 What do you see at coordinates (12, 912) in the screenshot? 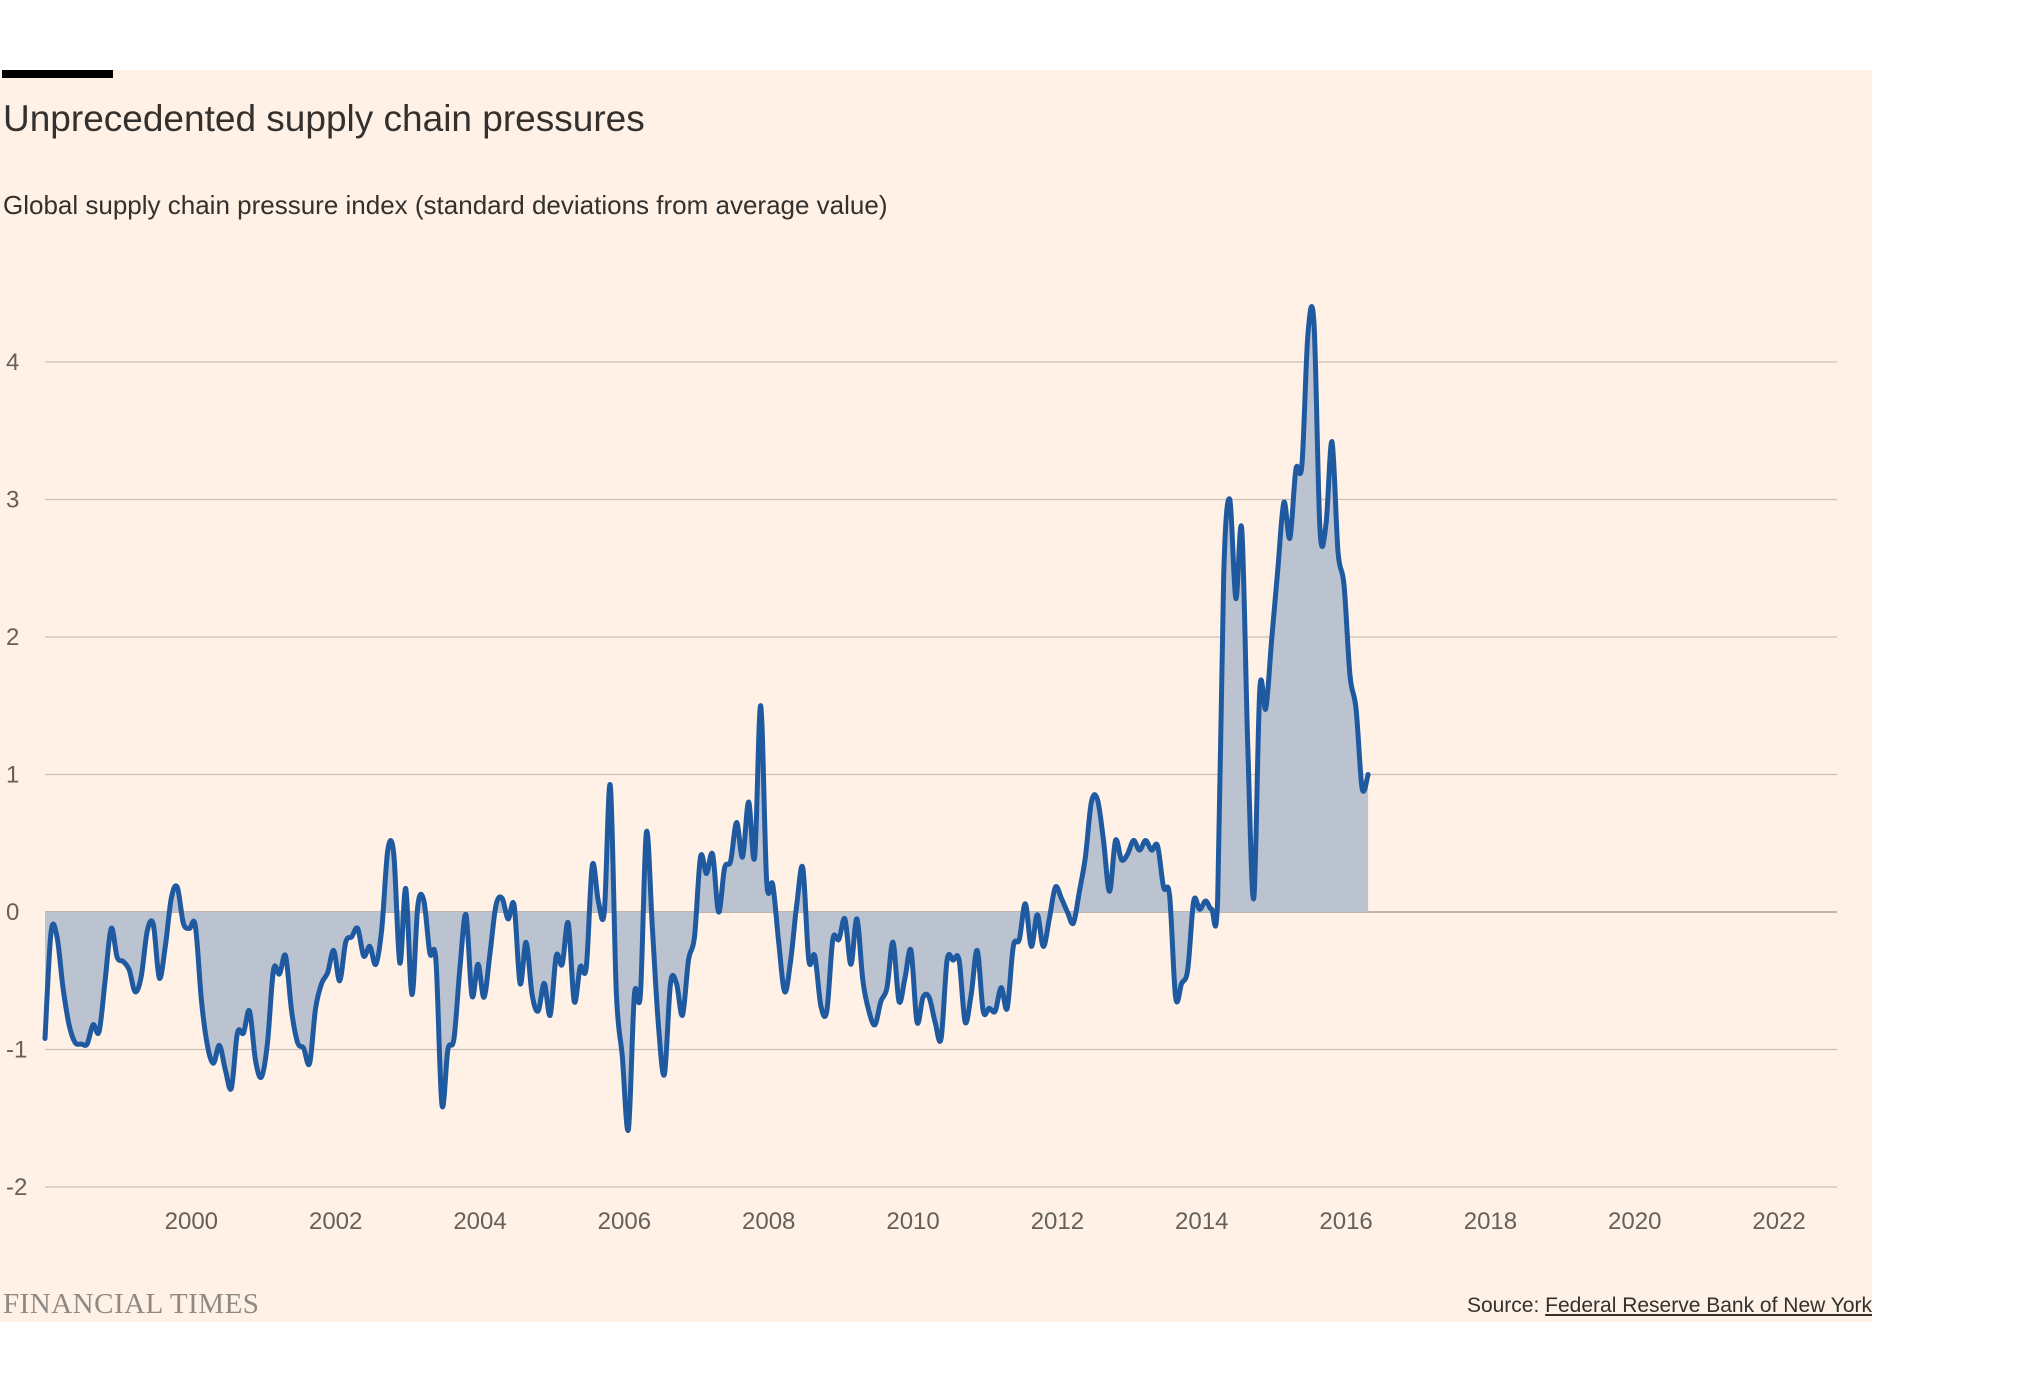
I see `y-tick-label: 0` at bounding box center [12, 912].